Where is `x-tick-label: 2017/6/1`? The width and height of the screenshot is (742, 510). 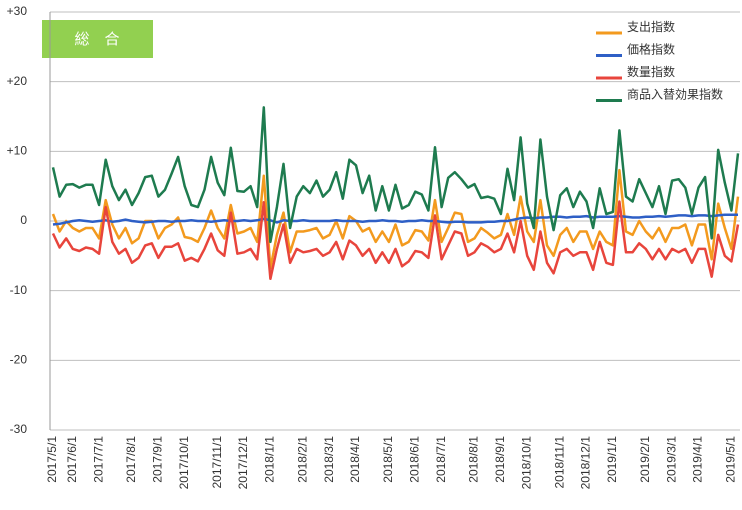 x-tick-label: 2017/6/1 is located at coordinates (72, 459).